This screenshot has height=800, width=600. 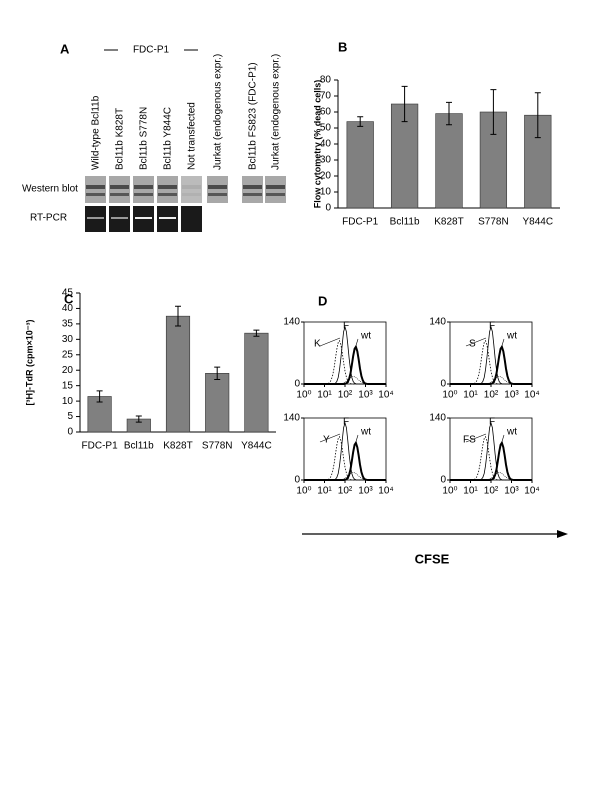 I want to click on annotation: FS, so click(x=469, y=440).